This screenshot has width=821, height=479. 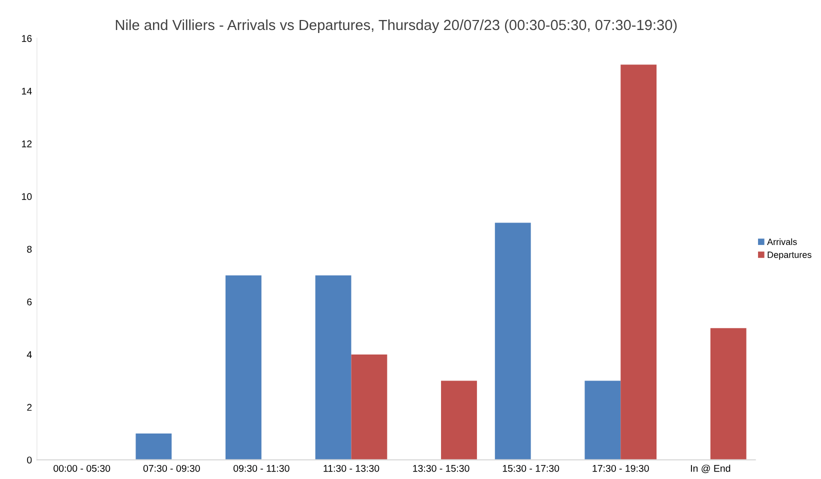 What do you see at coordinates (29, 249) in the screenshot?
I see `y-tick-label: 8` at bounding box center [29, 249].